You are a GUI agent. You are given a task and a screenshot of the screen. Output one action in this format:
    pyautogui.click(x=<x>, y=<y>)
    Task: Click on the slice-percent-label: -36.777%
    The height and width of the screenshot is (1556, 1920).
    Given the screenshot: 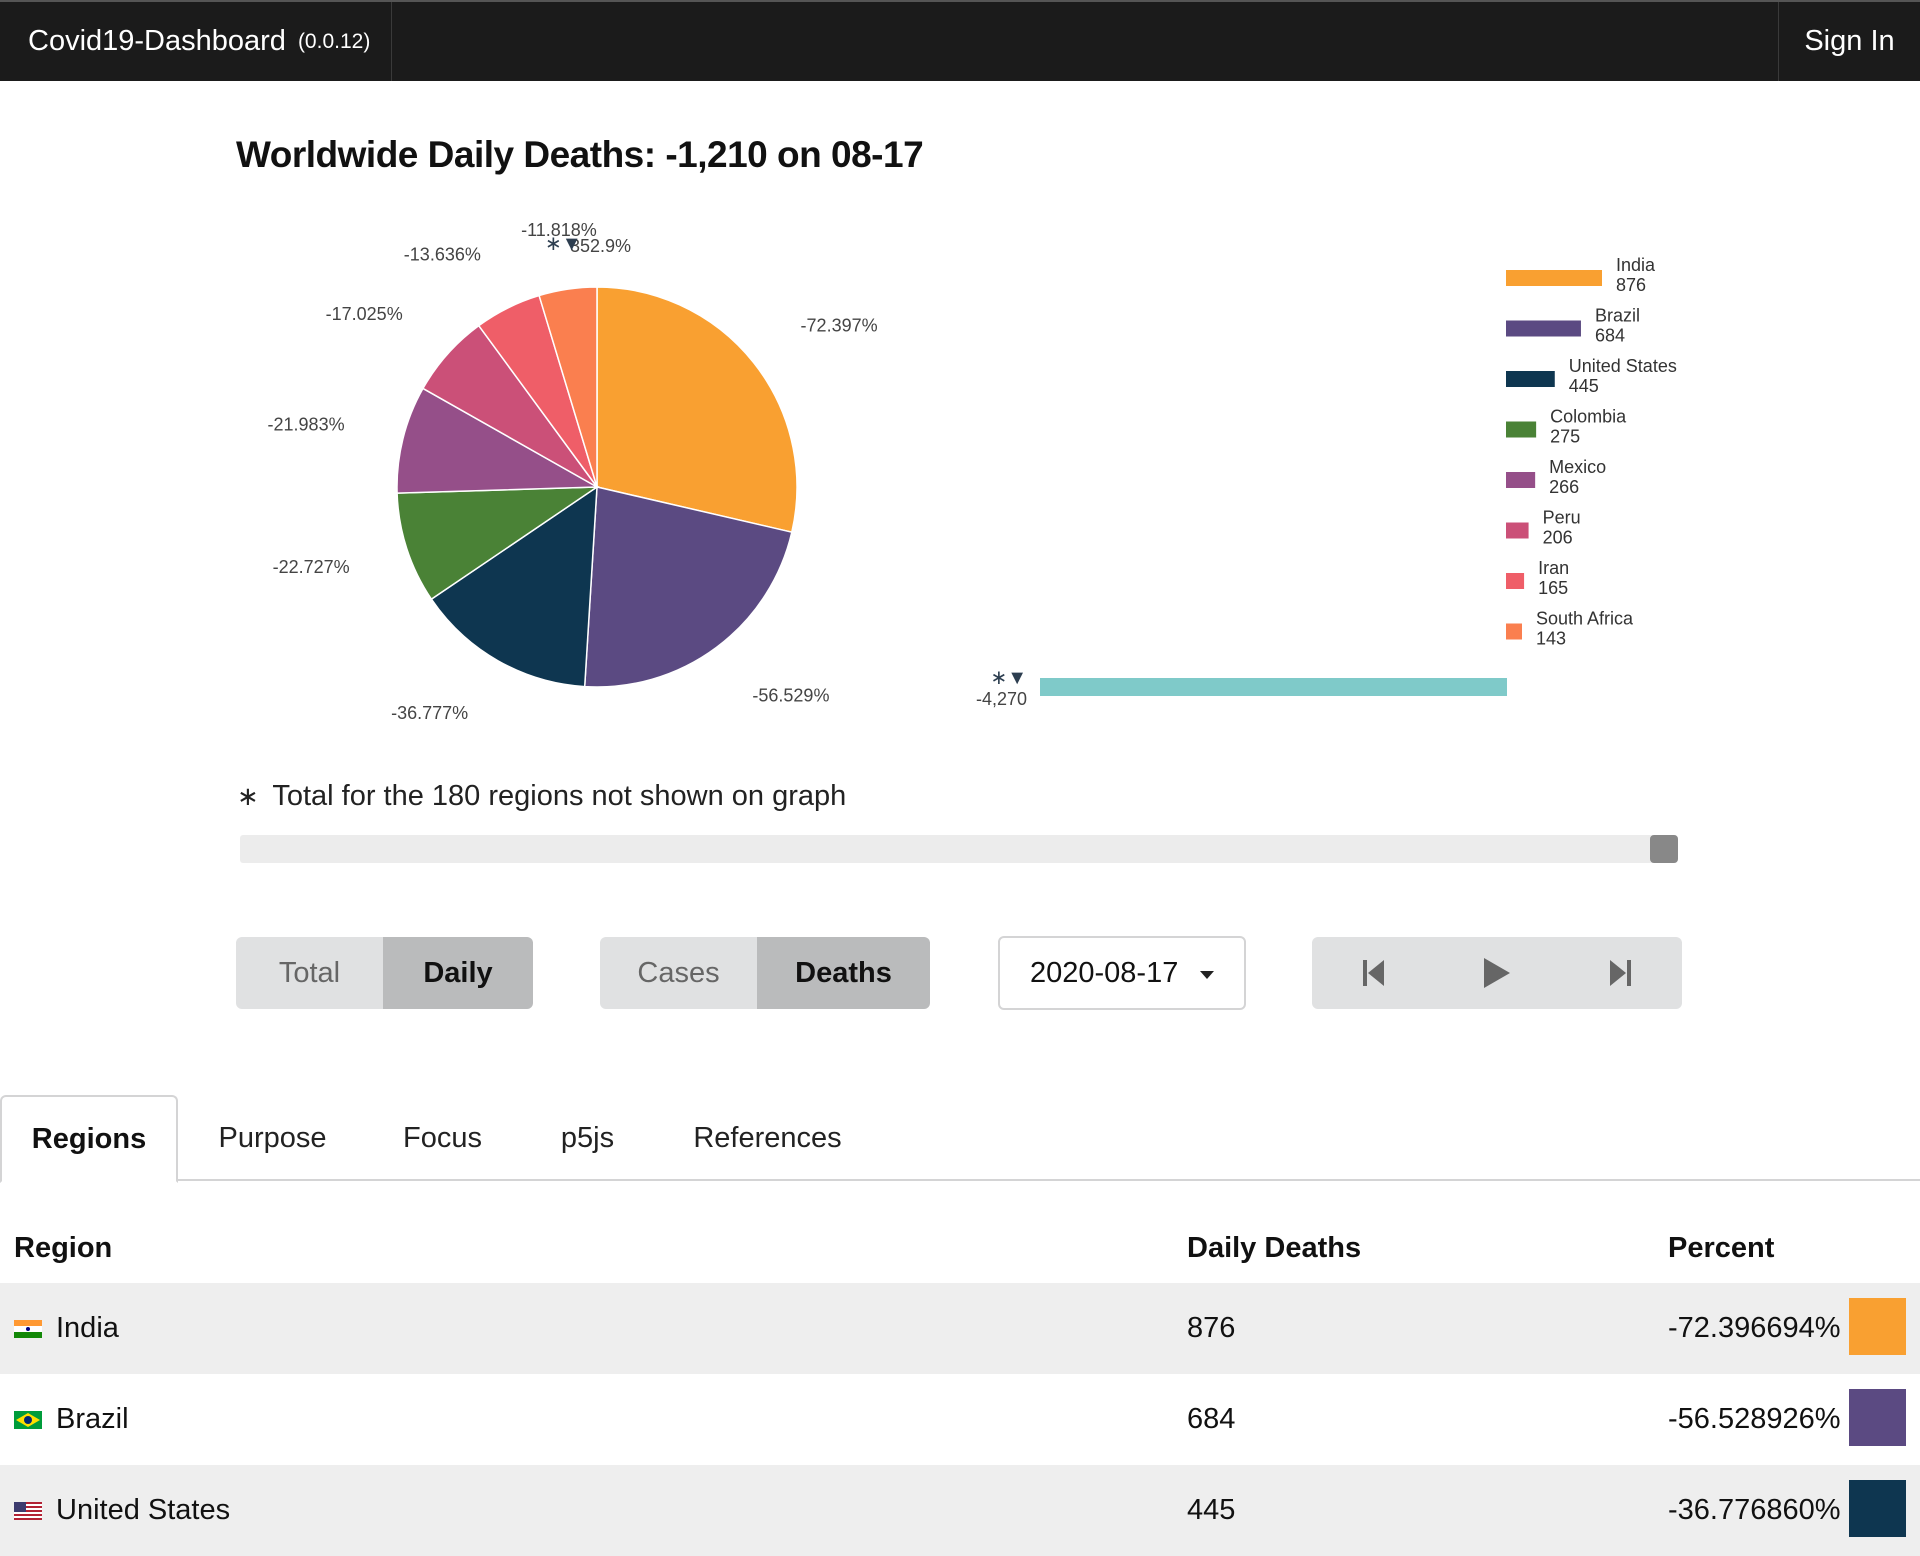 What is the action you would take?
    pyautogui.click(x=429, y=713)
    